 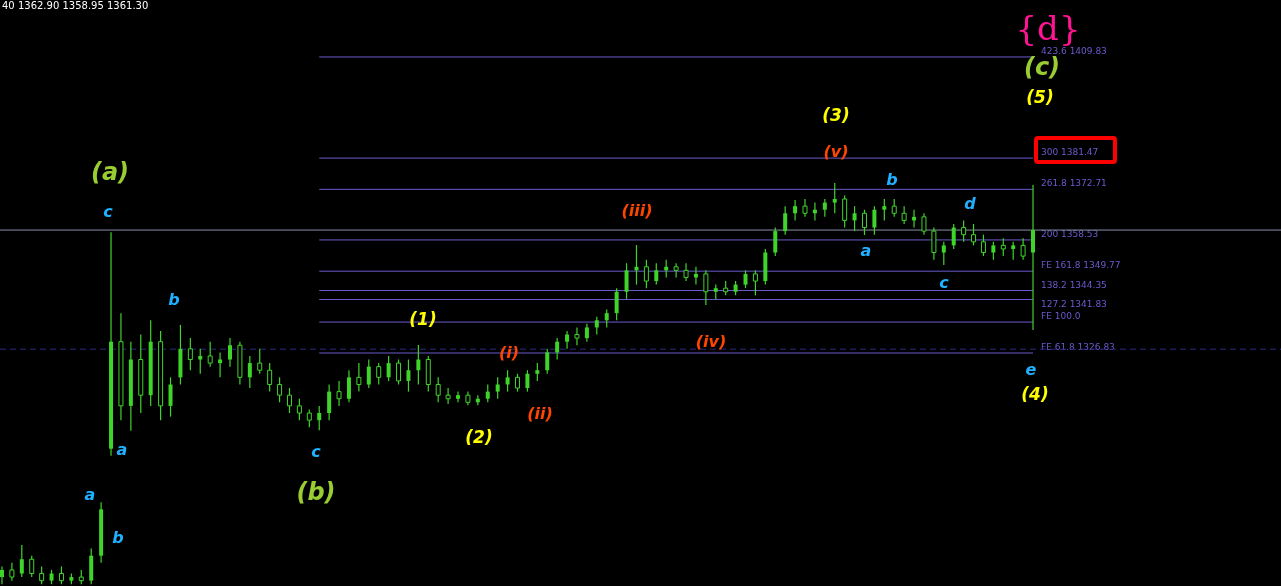 I want to click on annotation: (v), so click(x=836, y=151).